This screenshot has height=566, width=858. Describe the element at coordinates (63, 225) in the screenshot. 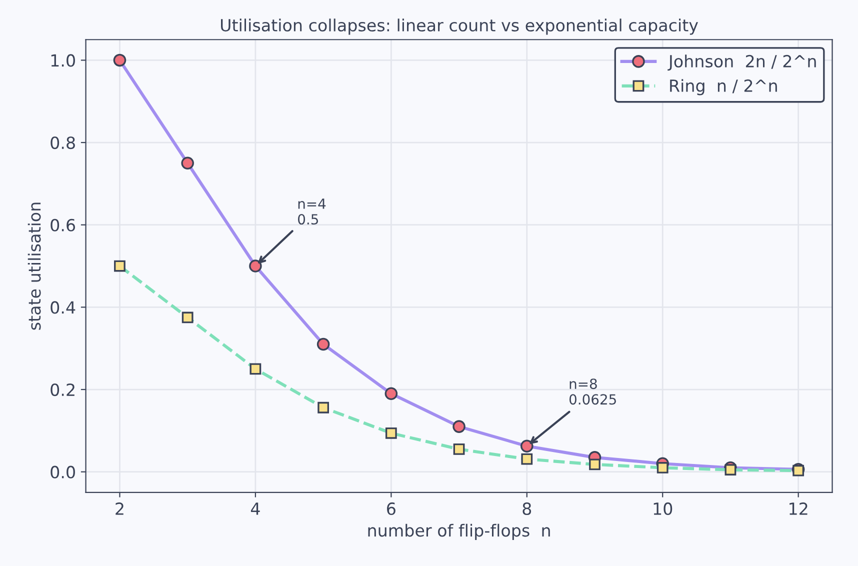

I see `y-tick-label: 0.6` at that location.